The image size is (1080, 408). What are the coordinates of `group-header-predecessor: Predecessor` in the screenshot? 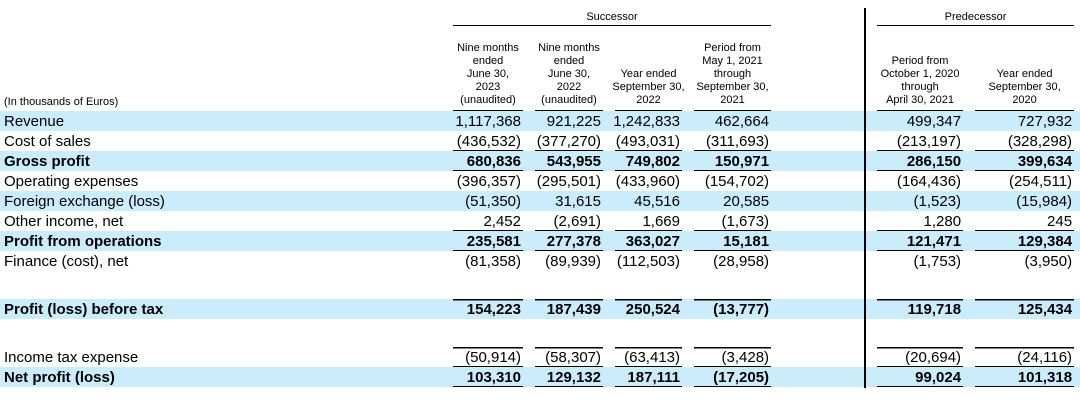 It's located at (975, 13).